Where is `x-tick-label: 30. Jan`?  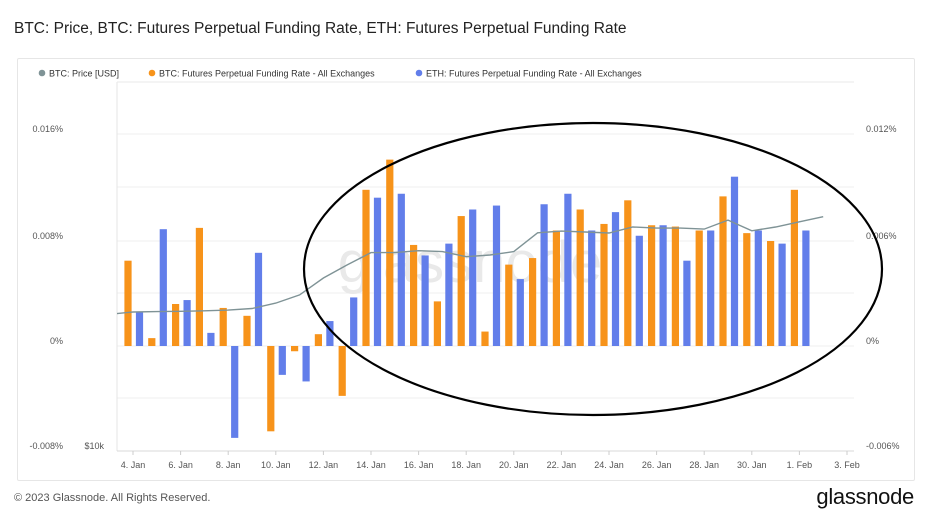
x-tick-label: 30. Jan is located at coordinates (752, 465).